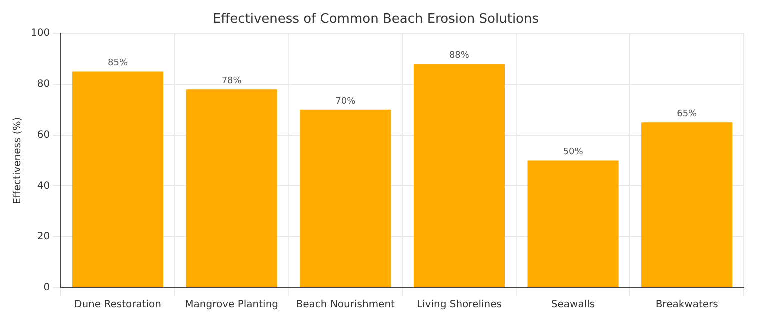 This screenshot has width=758, height=322. I want to click on y-tick-label: 0, so click(47, 288).